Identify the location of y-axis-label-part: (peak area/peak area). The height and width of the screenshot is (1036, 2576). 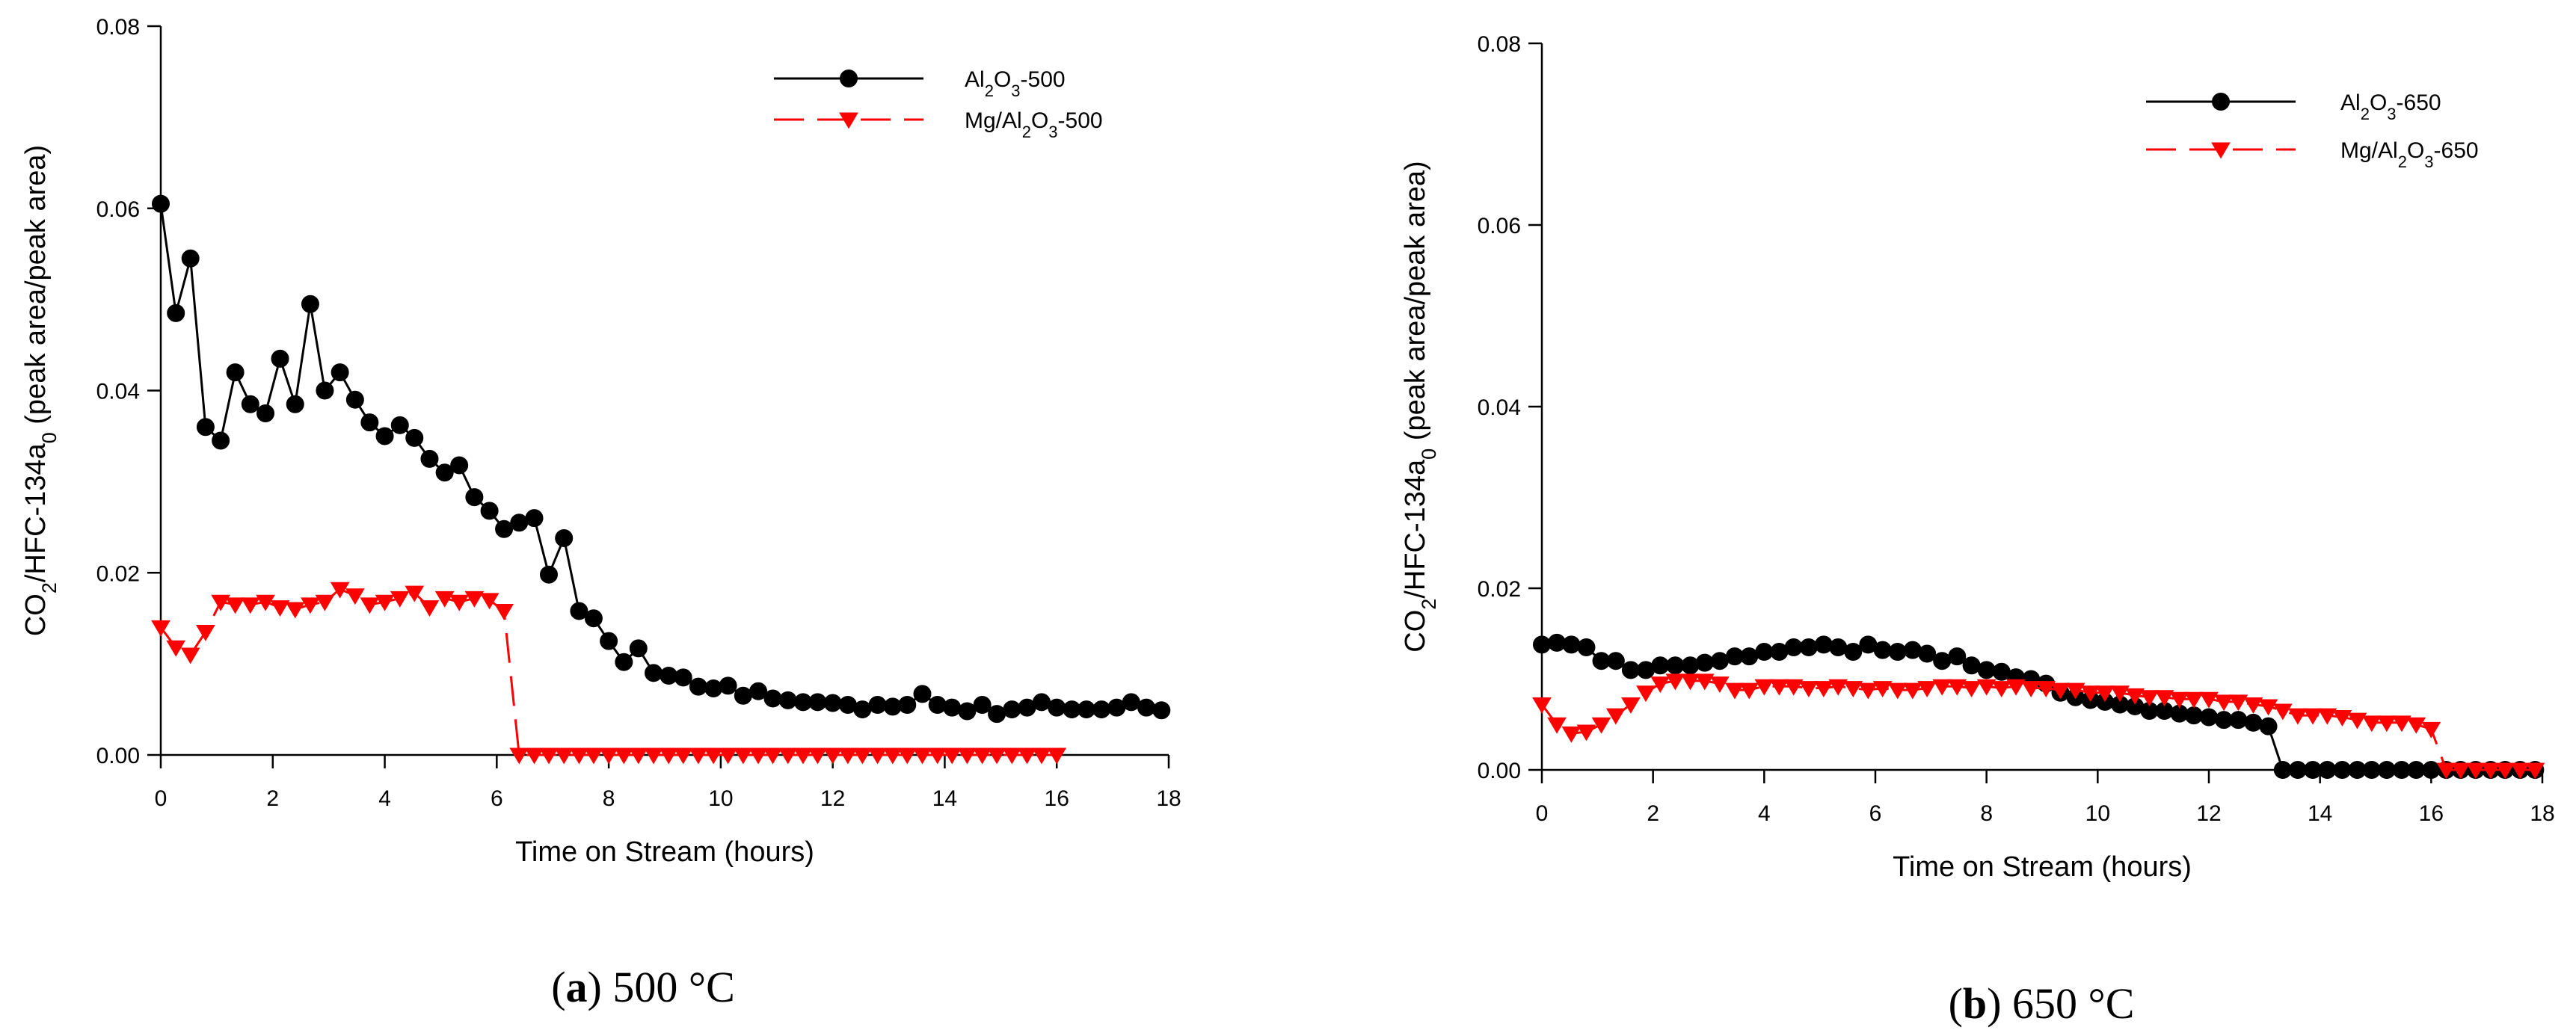
(36, 289).